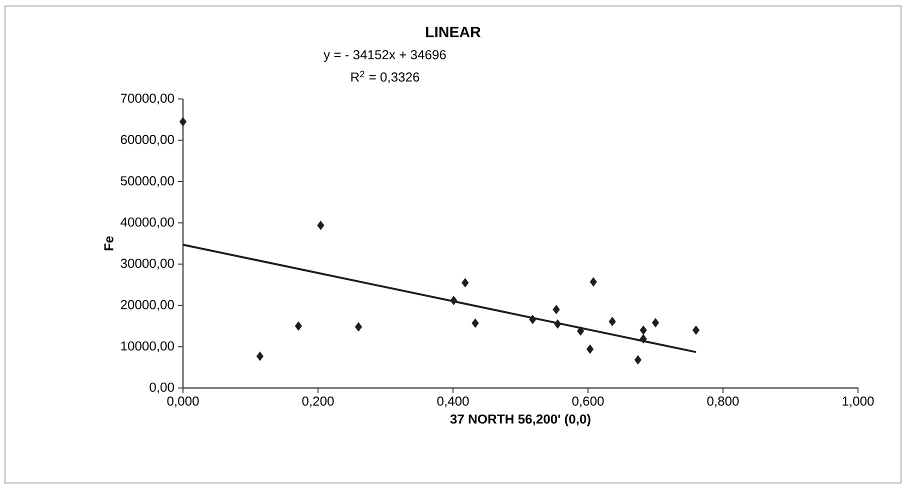  What do you see at coordinates (453, 402) in the screenshot?
I see `x-tick-label: 0,400` at bounding box center [453, 402].